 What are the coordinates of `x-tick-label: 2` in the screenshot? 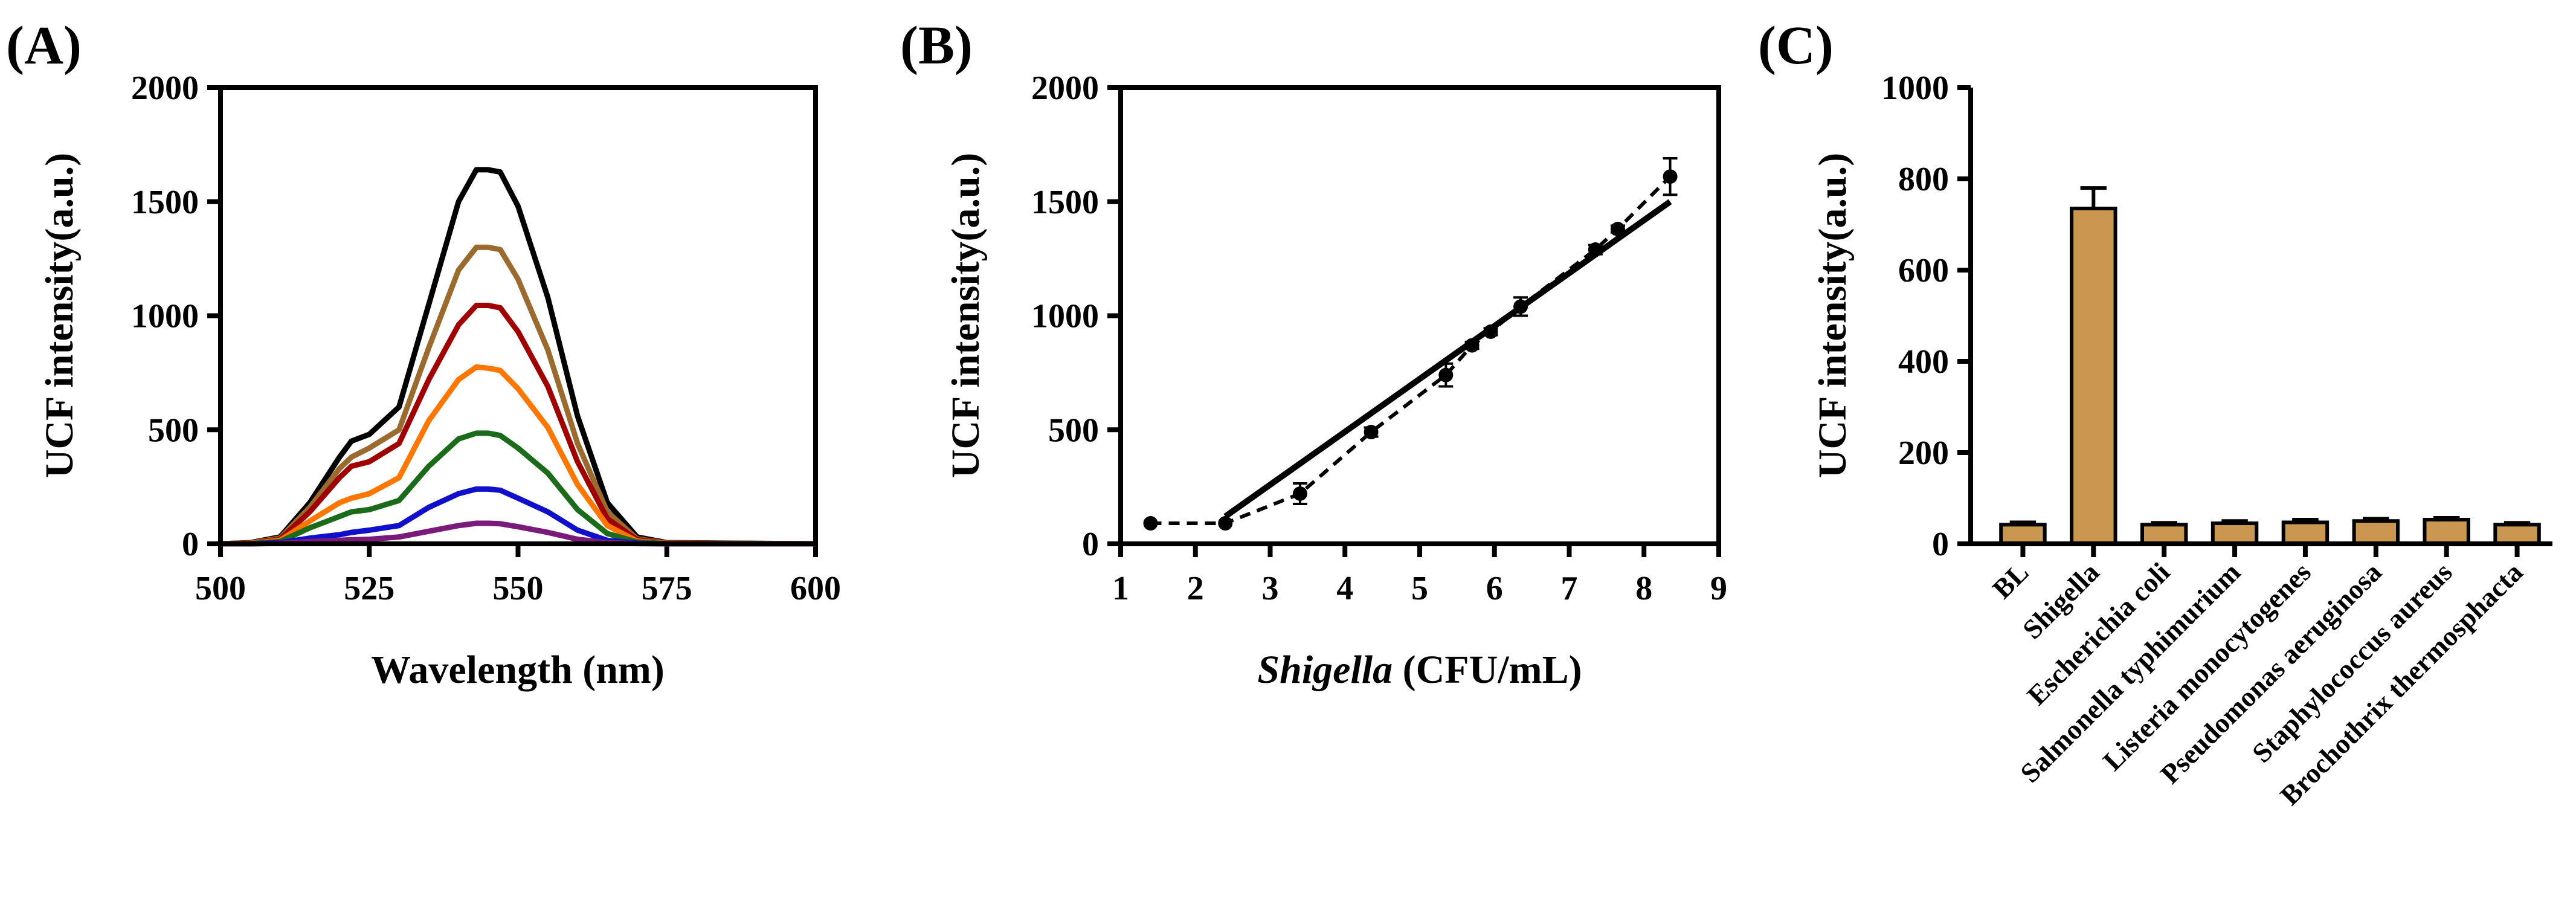 It's located at (1195, 588).